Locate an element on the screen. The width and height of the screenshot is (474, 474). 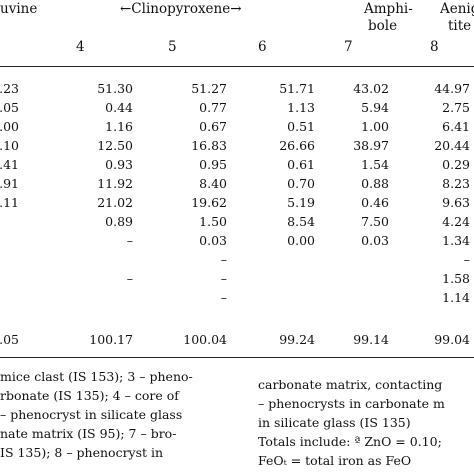
total-cell: 99.04 is located at coordinates (452, 339).